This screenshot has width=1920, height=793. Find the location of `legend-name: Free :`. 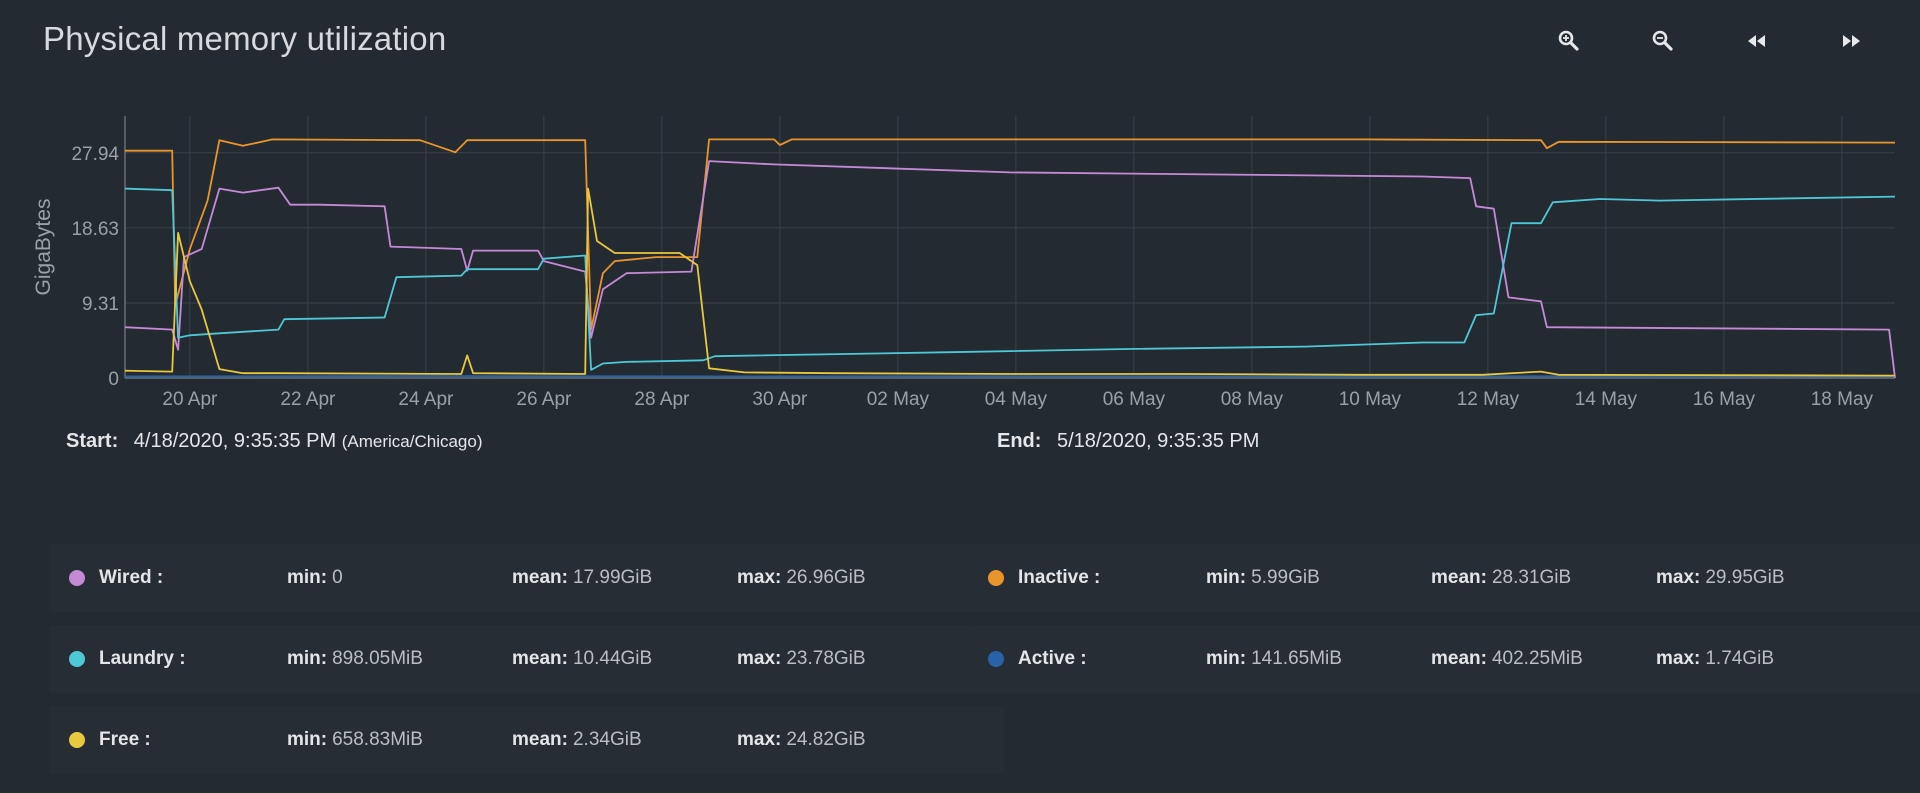

legend-name: Free : is located at coordinates (125, 739).